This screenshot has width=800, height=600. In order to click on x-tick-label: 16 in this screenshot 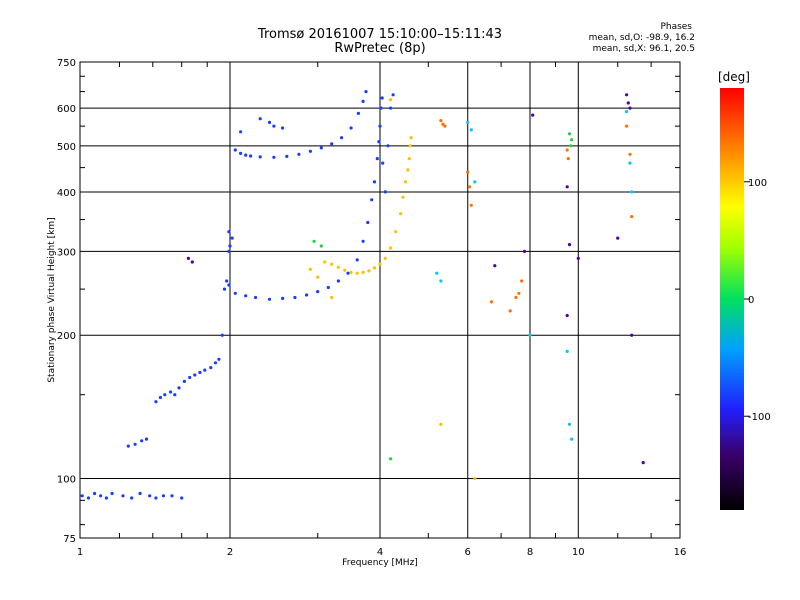, I will do `click(680, 552)`.